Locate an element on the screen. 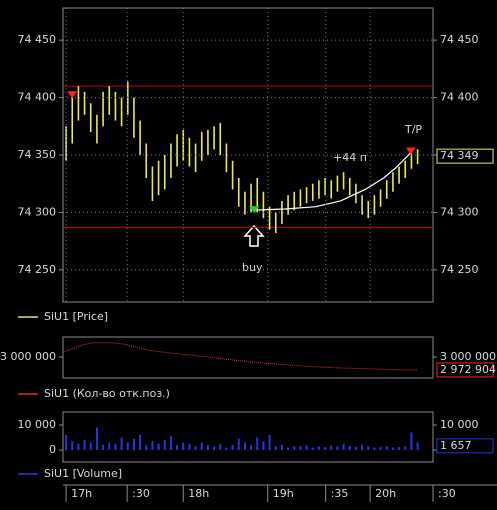  last-value-label: 2 972 904 is located at coordinates (468, 369).